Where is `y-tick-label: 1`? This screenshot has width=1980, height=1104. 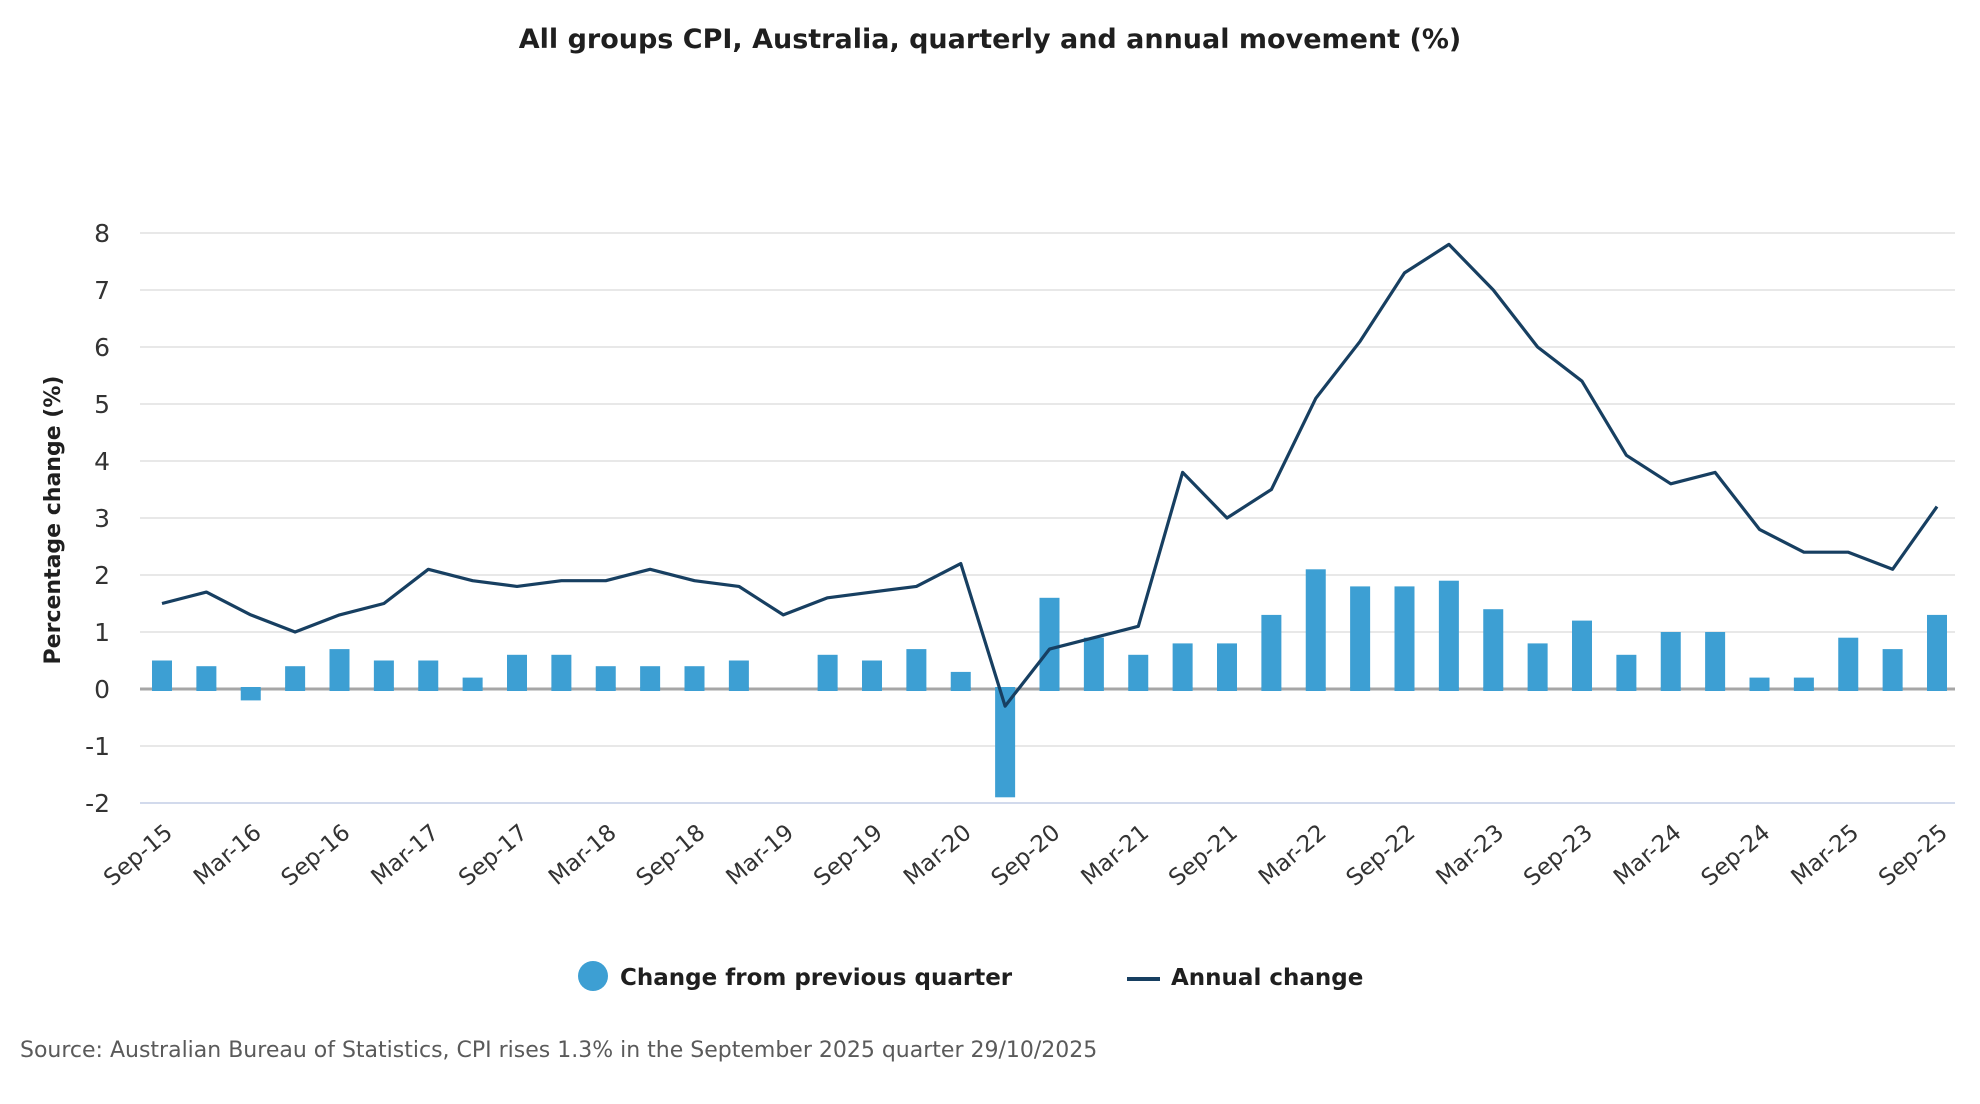
y-tick-label: 1 is located at coordinates (102, 632).